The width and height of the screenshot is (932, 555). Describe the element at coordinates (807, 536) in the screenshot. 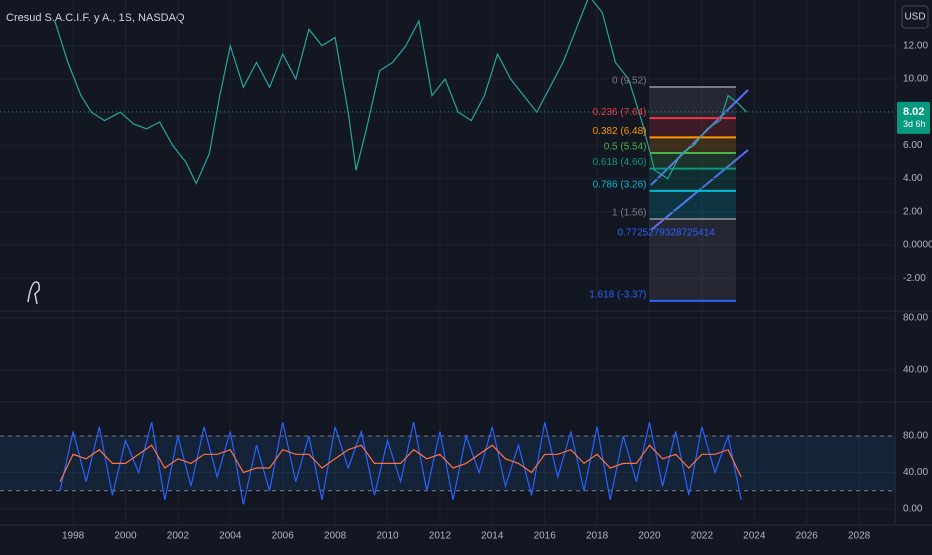

I see `x-tick-label: 2026` at that location.